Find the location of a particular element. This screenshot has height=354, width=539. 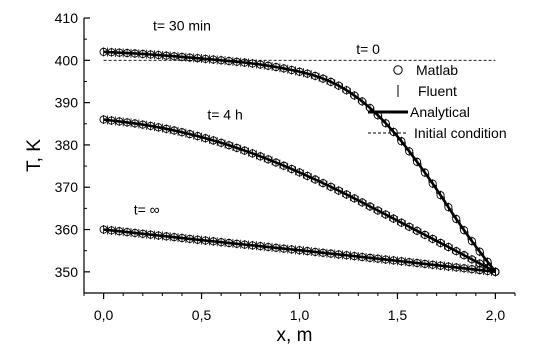

y-axis-title: T, K is located at coordinates (34, 155).